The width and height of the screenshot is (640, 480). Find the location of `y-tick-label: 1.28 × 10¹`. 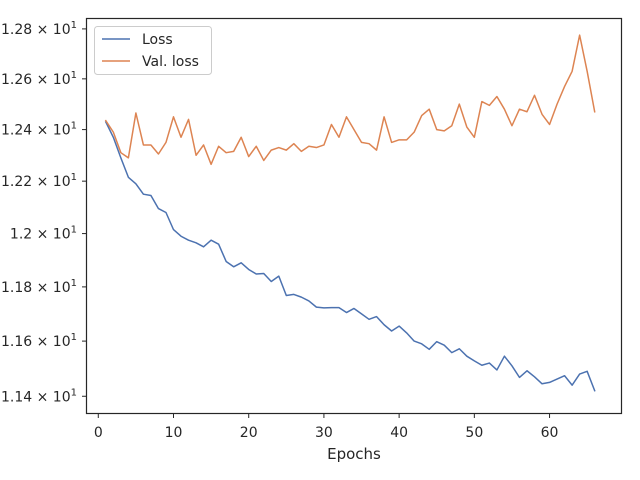

y-tick-label: 1.28 × 10¹ is located at coordinates (39, 29).